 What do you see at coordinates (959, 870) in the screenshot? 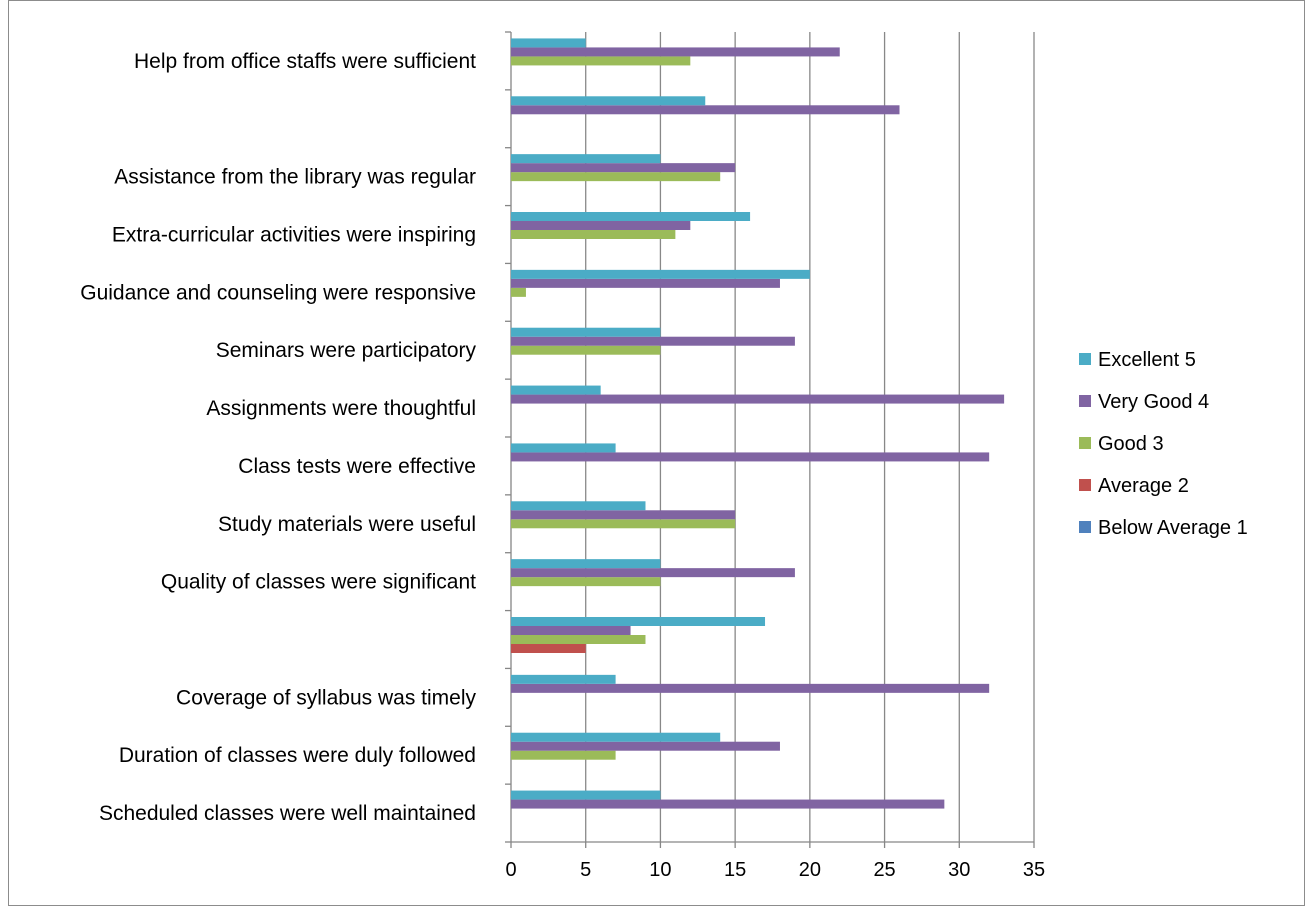
I see `x-tick-label-30: 30` at bounding box center [959, 870].